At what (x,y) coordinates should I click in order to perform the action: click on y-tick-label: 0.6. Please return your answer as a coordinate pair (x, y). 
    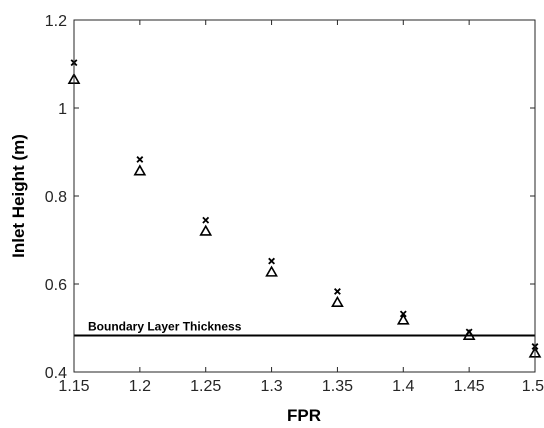
    Looking at the image, I should click on (56, 285).